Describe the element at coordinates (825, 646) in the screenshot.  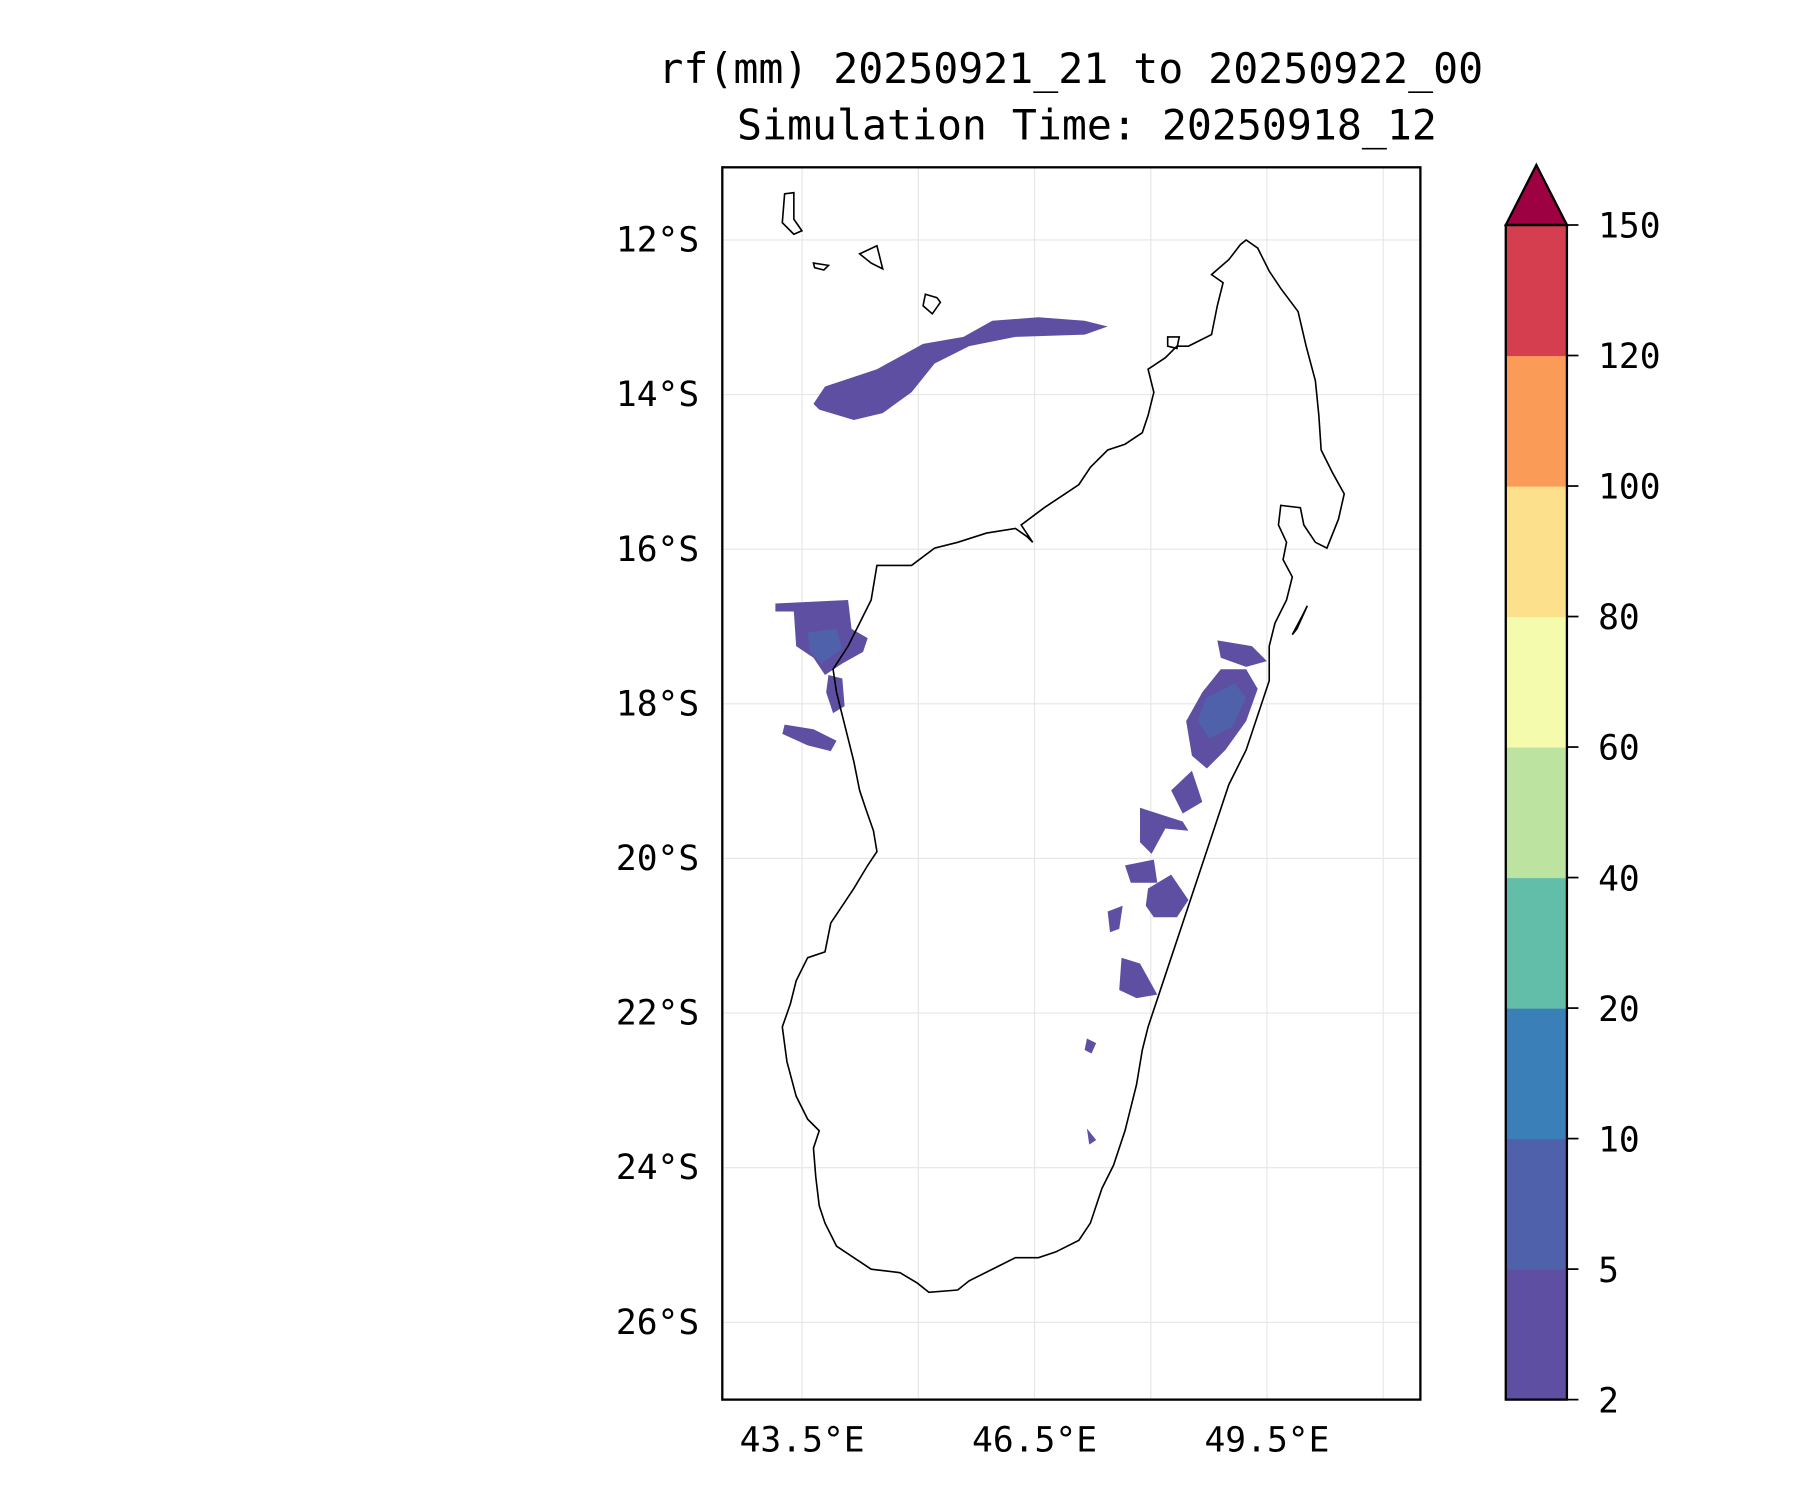
I see `rain-patch-west-core` at that location.